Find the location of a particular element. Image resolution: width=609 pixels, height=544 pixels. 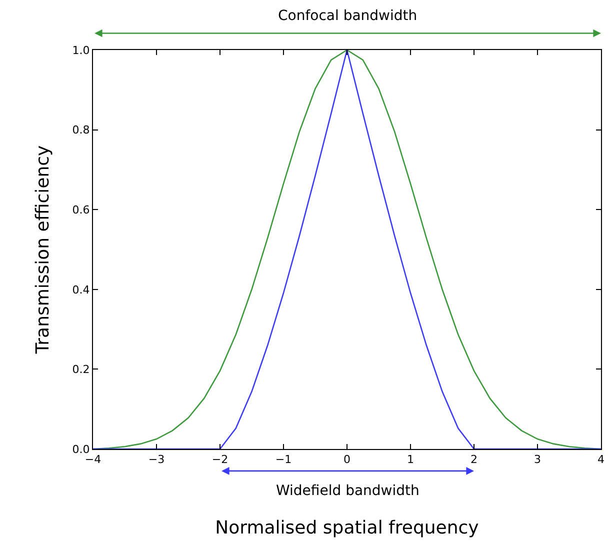

y-tick-label: 1.0 is located at coordinates (81, 50).